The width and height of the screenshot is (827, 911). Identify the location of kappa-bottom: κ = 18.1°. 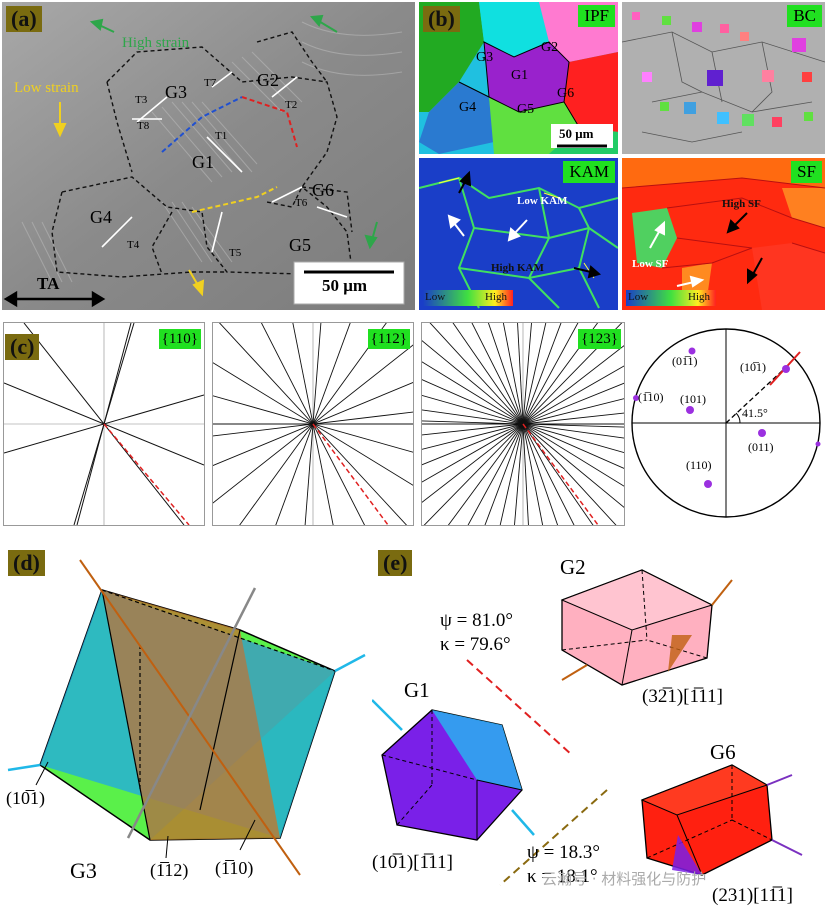
(562, 876).